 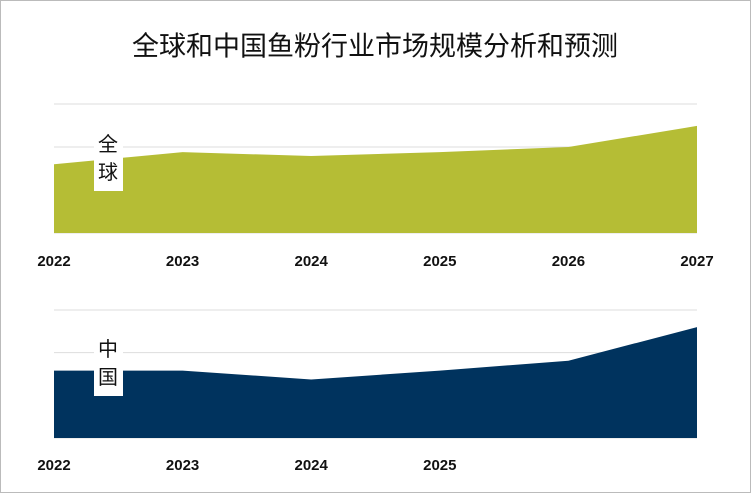 I want to click on annotation: 中国, so click(x=108, y=363).